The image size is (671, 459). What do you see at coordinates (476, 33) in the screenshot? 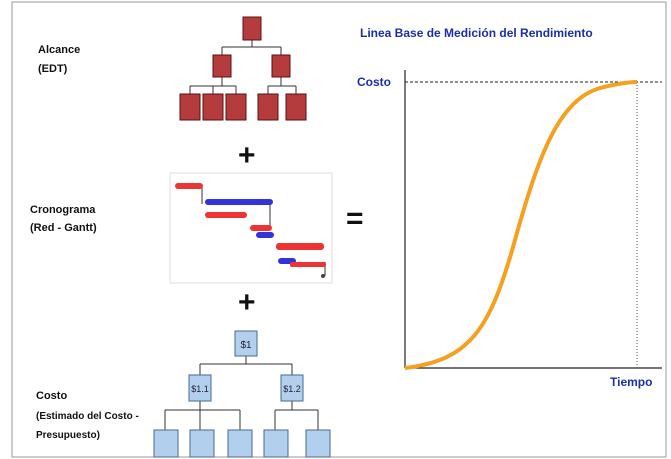
I see `chart-title: Linea Base de Medición del Rendimiento` at bounding box center [476, 33].